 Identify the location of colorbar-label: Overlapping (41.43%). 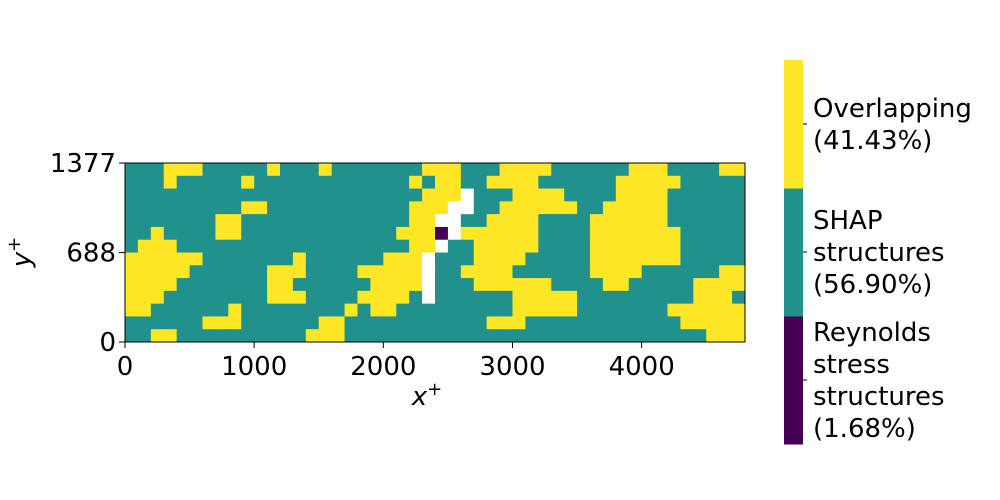
(892, 125).